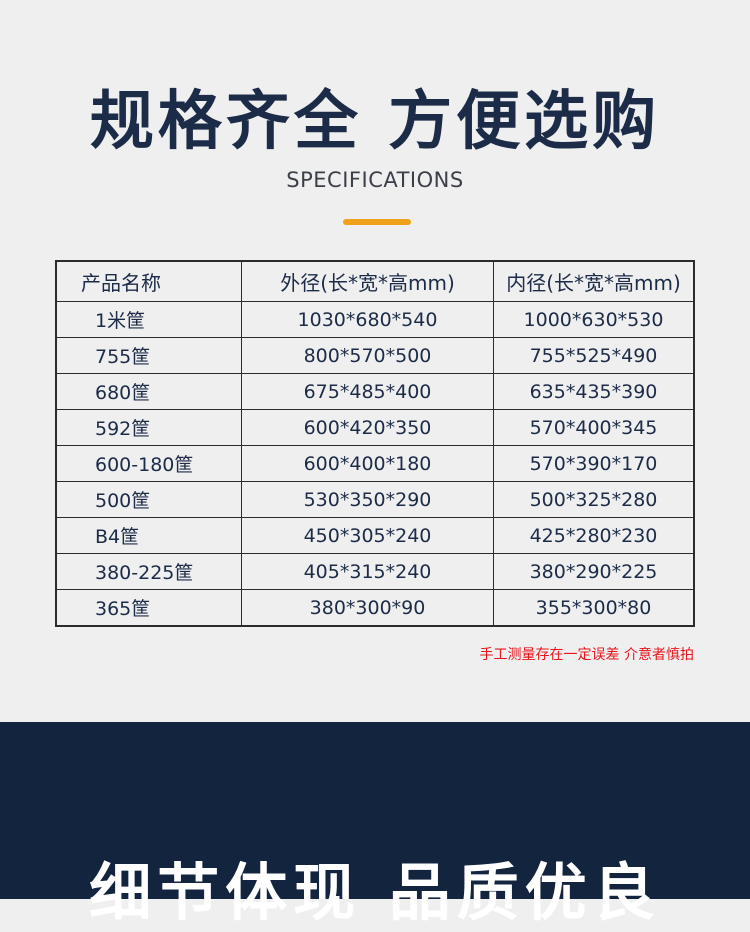 This screenshot has height=932, width=750. Describe the element at coordinates (148, 281) in the screenshot. I see `column-header-name: 产品名称` at that location.